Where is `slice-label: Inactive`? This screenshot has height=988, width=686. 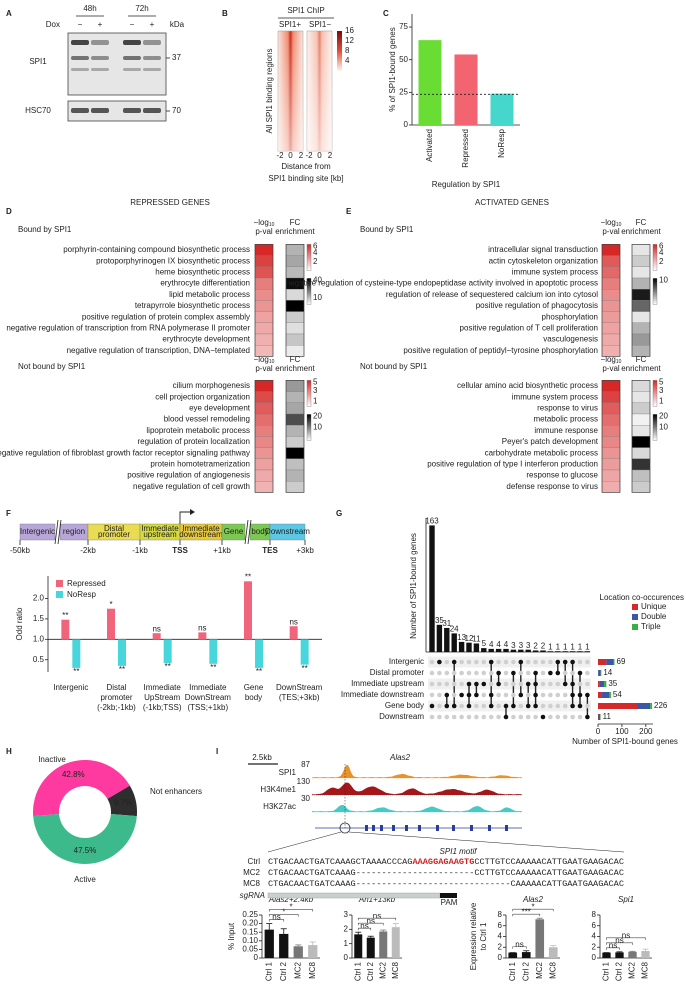
slice-label: Inactive is located at coordinates (52, 759).